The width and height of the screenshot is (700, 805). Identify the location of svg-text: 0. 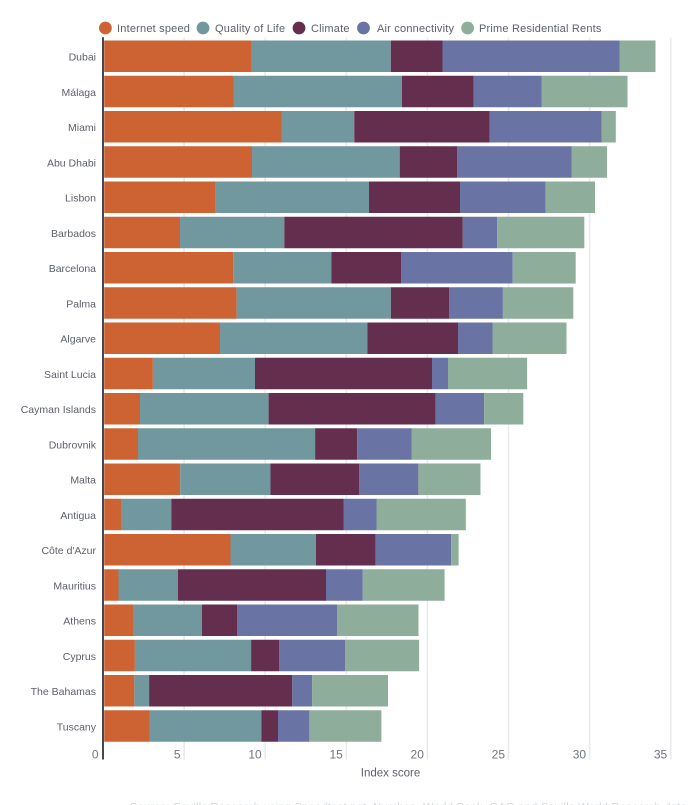
(95, 755).